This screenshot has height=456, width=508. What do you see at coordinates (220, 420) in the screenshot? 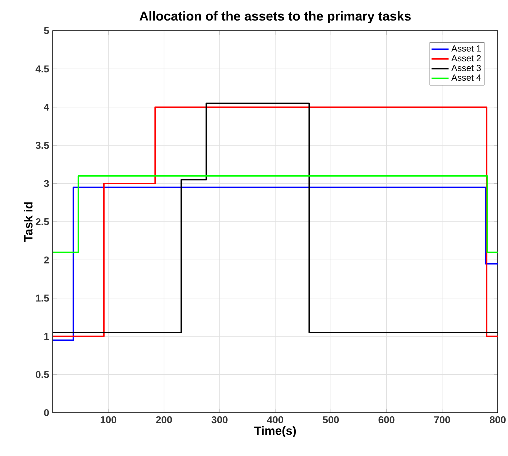
I see `x-tick-label: 300` at bounding box center [220, 420].